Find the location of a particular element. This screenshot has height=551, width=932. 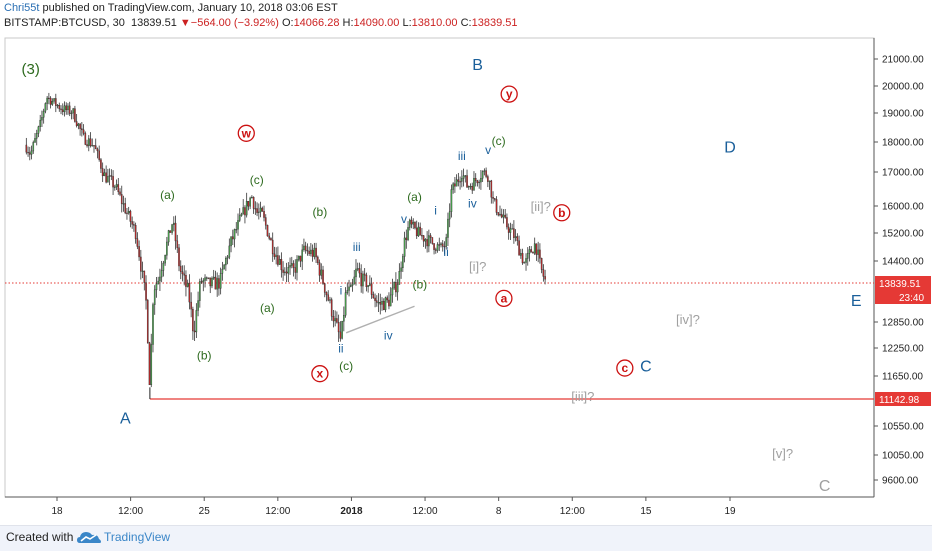

tradingview-cloud-logo-icon is located at coordinates (89, 538).